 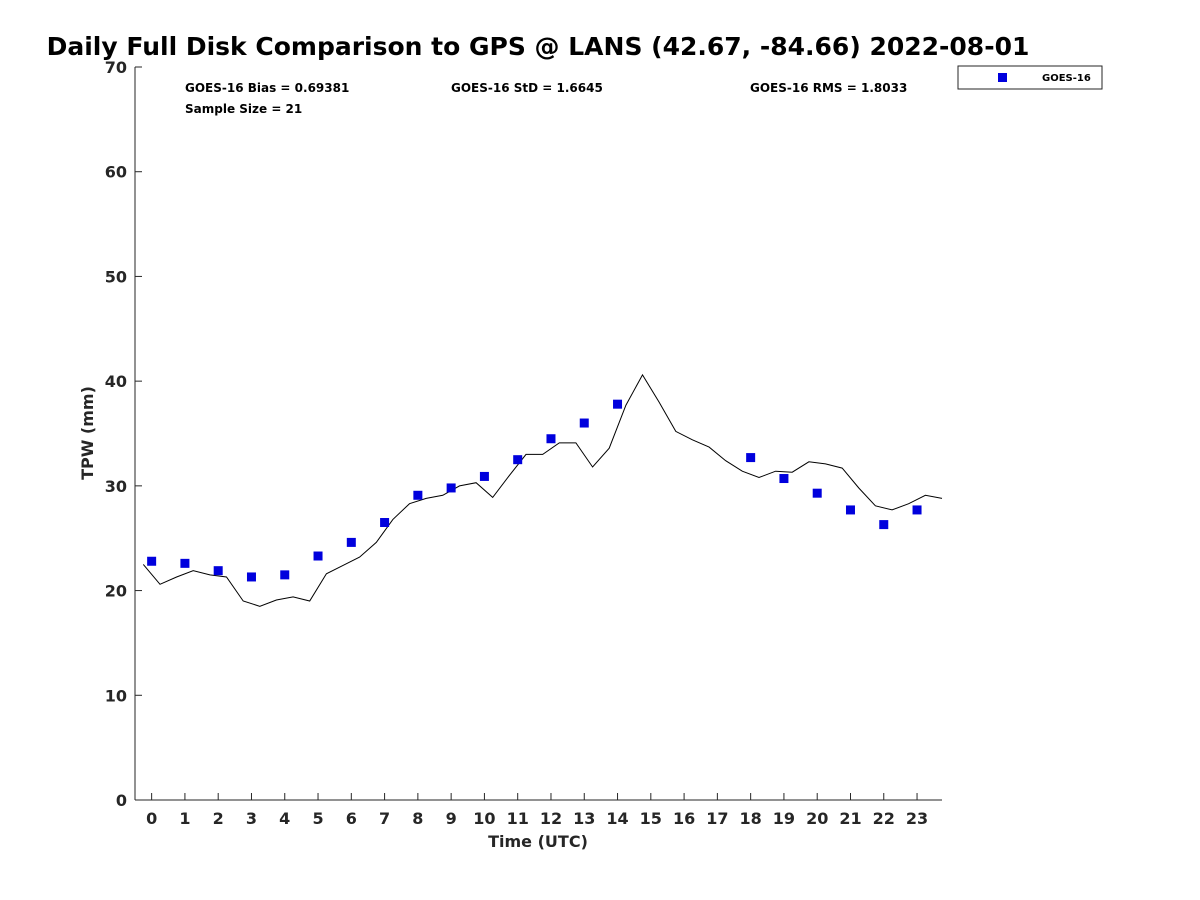 I want to click on bias-stat: GOES-16 Bias = 0.69381, so click(x=267, y=88).